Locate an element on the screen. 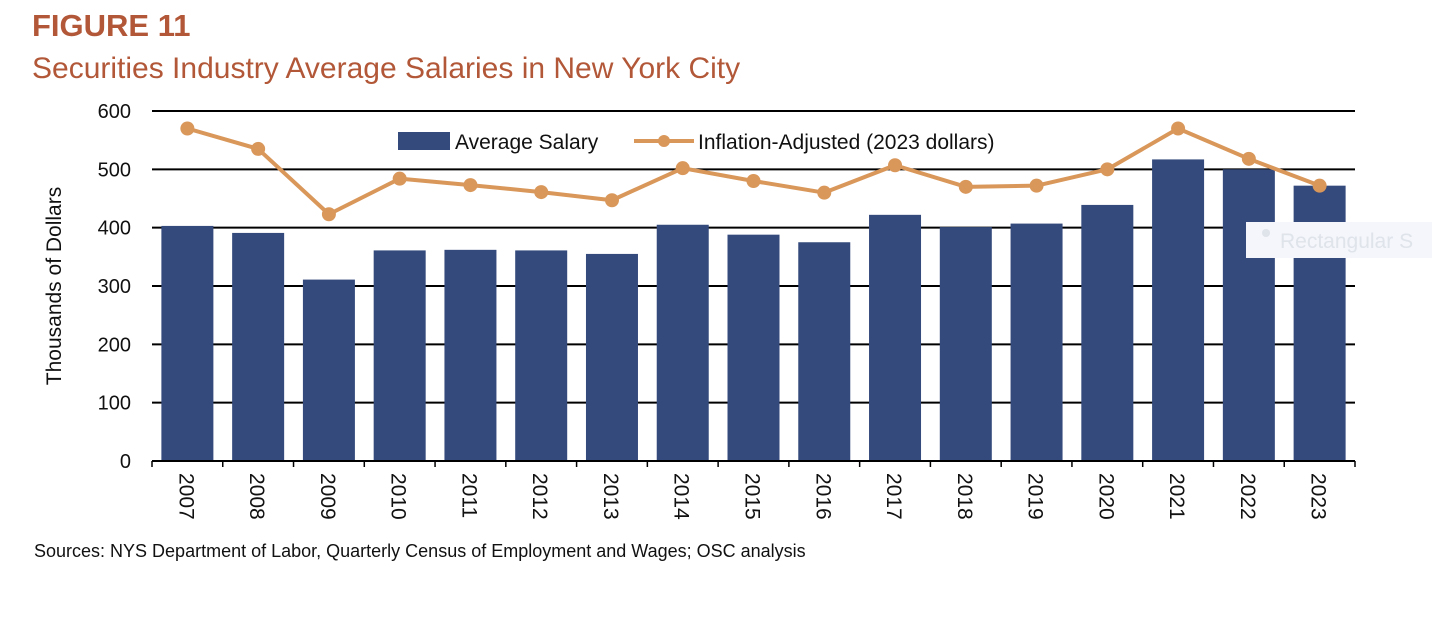 Image resolution: width=1432 pixels, height=628 pixels. legend-label-line: Inflation-Adjusted (2023 dollars) is located at coordinates (846, 142).